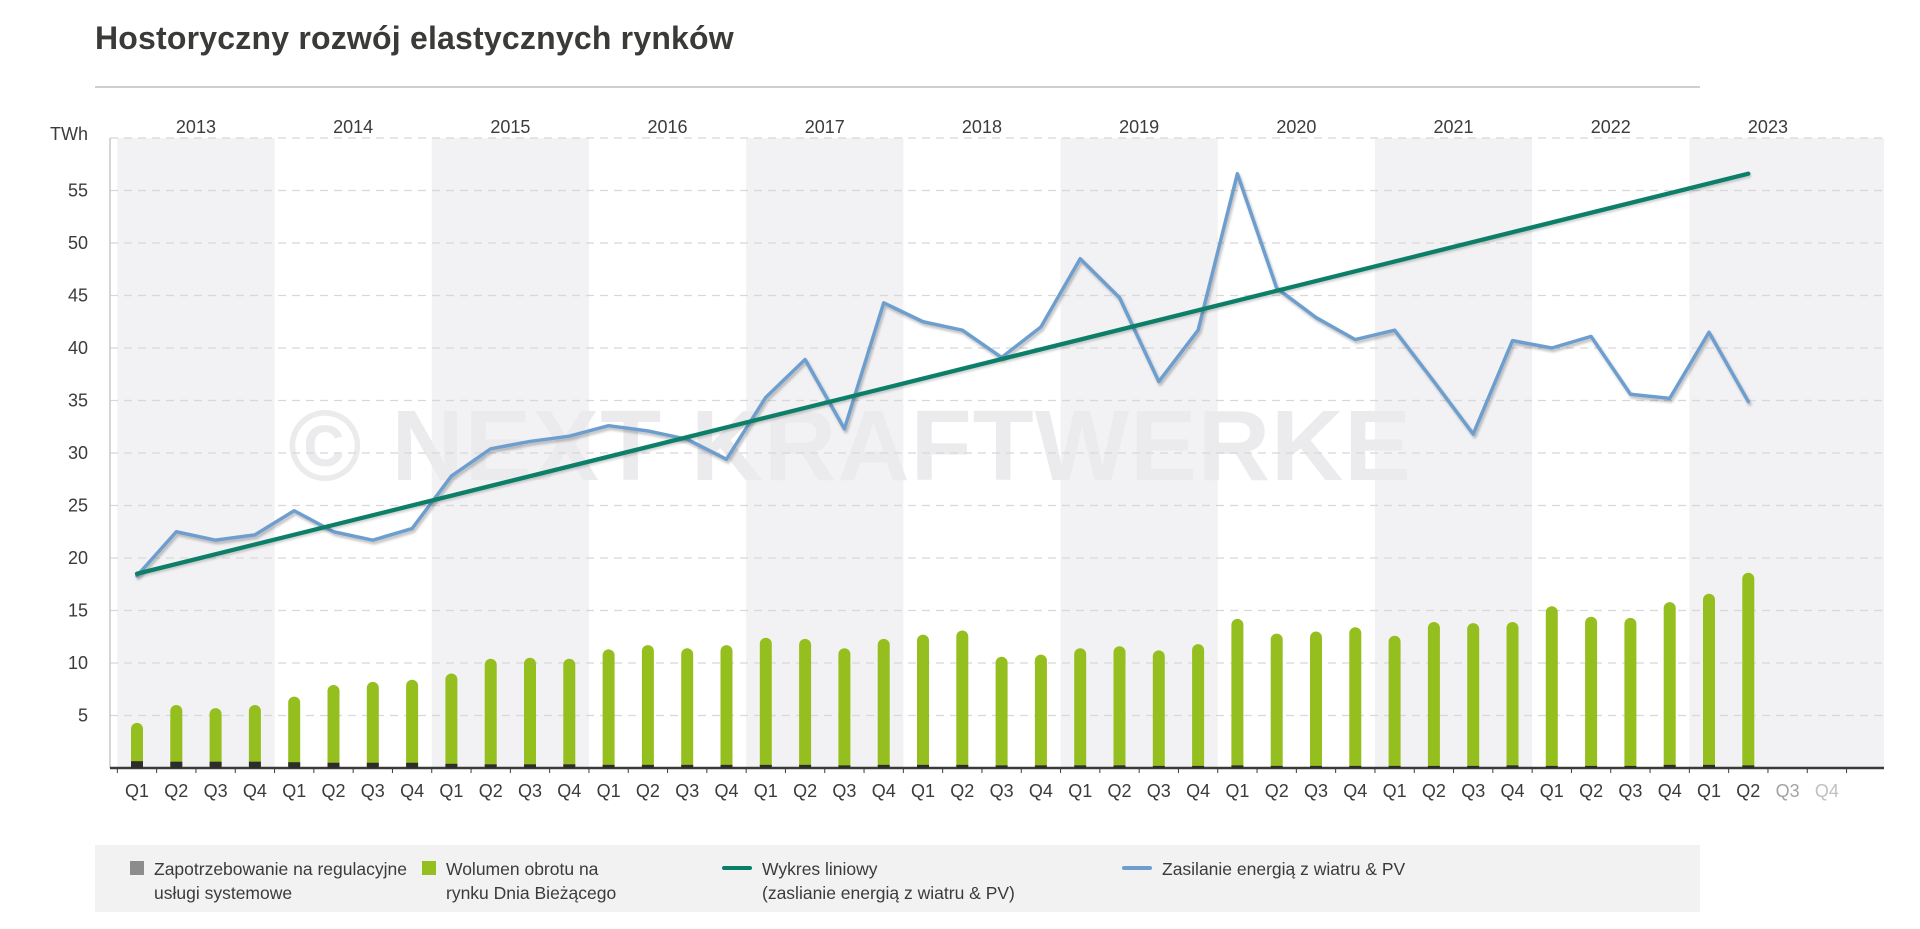 The height and width of the screenshot is (929, 1920). Describe the element at coordinates (1040, 766) in the screenshot. I see `bar-regulation-demand-Q4-2018` at that location.